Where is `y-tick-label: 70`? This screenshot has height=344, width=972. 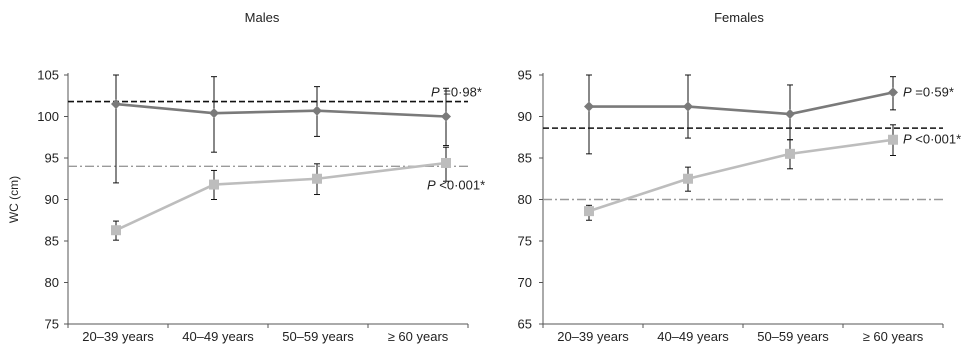 y-tick-label: 70 is located at coordinates (525, 282).